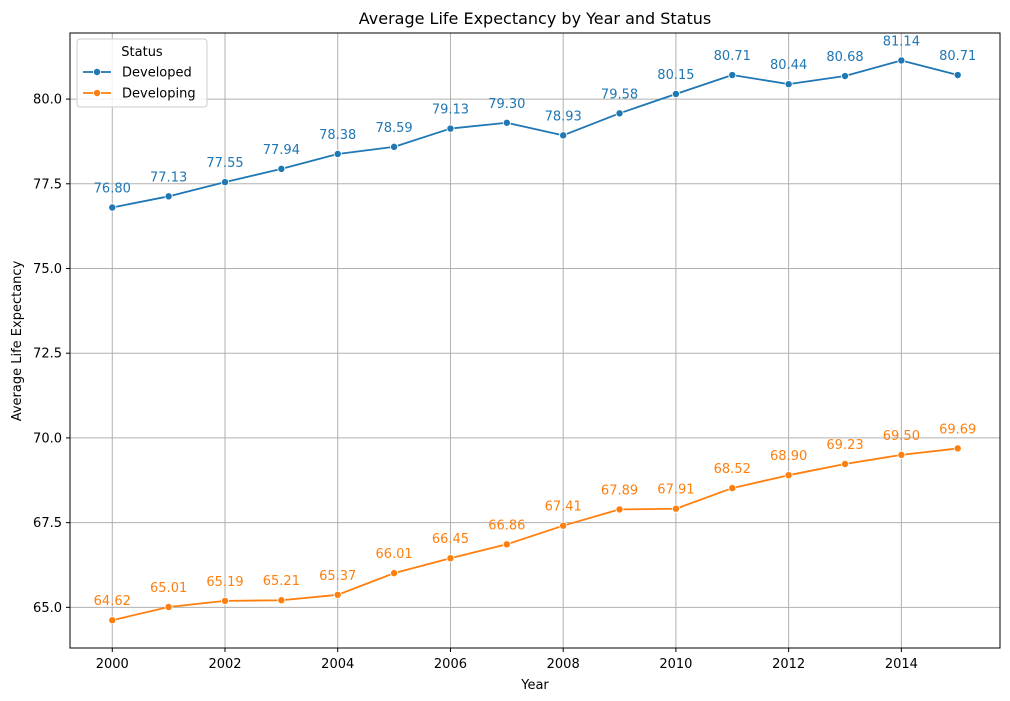  What do you see at coordinates (393, 554) in the screenshot?
I see `data-label-developing: 66.01` at bounding box center [393, 554].